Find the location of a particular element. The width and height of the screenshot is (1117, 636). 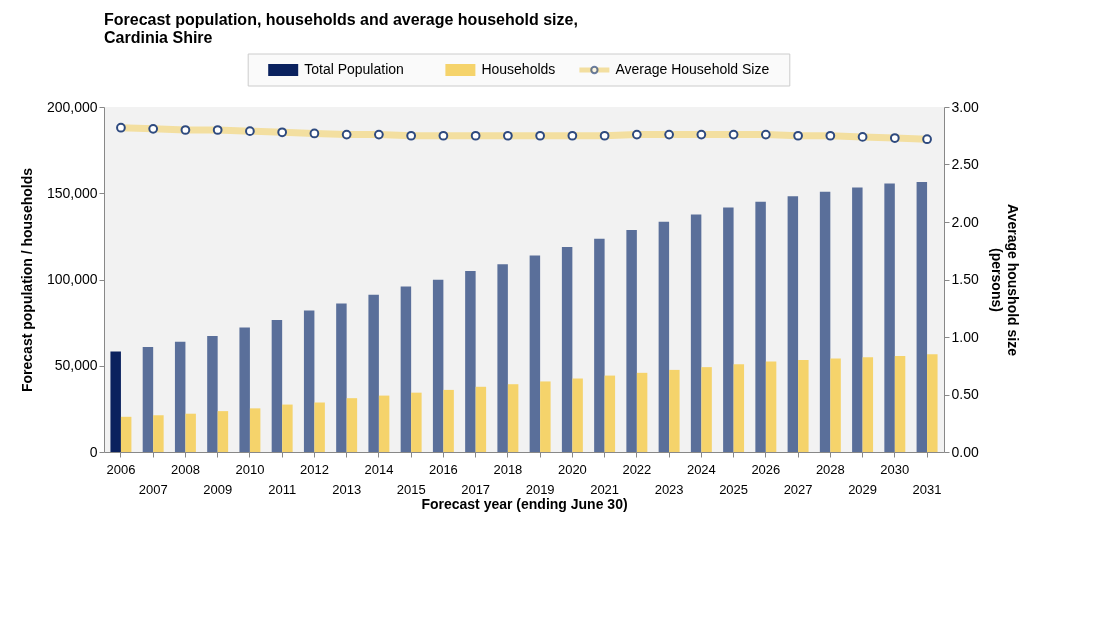

y-tick-label: 50,000 is located at coordinates (76, 365).